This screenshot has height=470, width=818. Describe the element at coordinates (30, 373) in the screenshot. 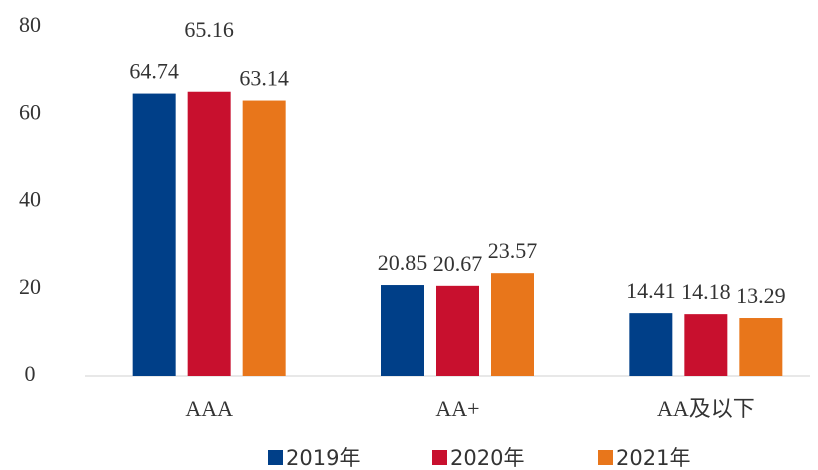

I see `y-tick-label: 0` at that location.